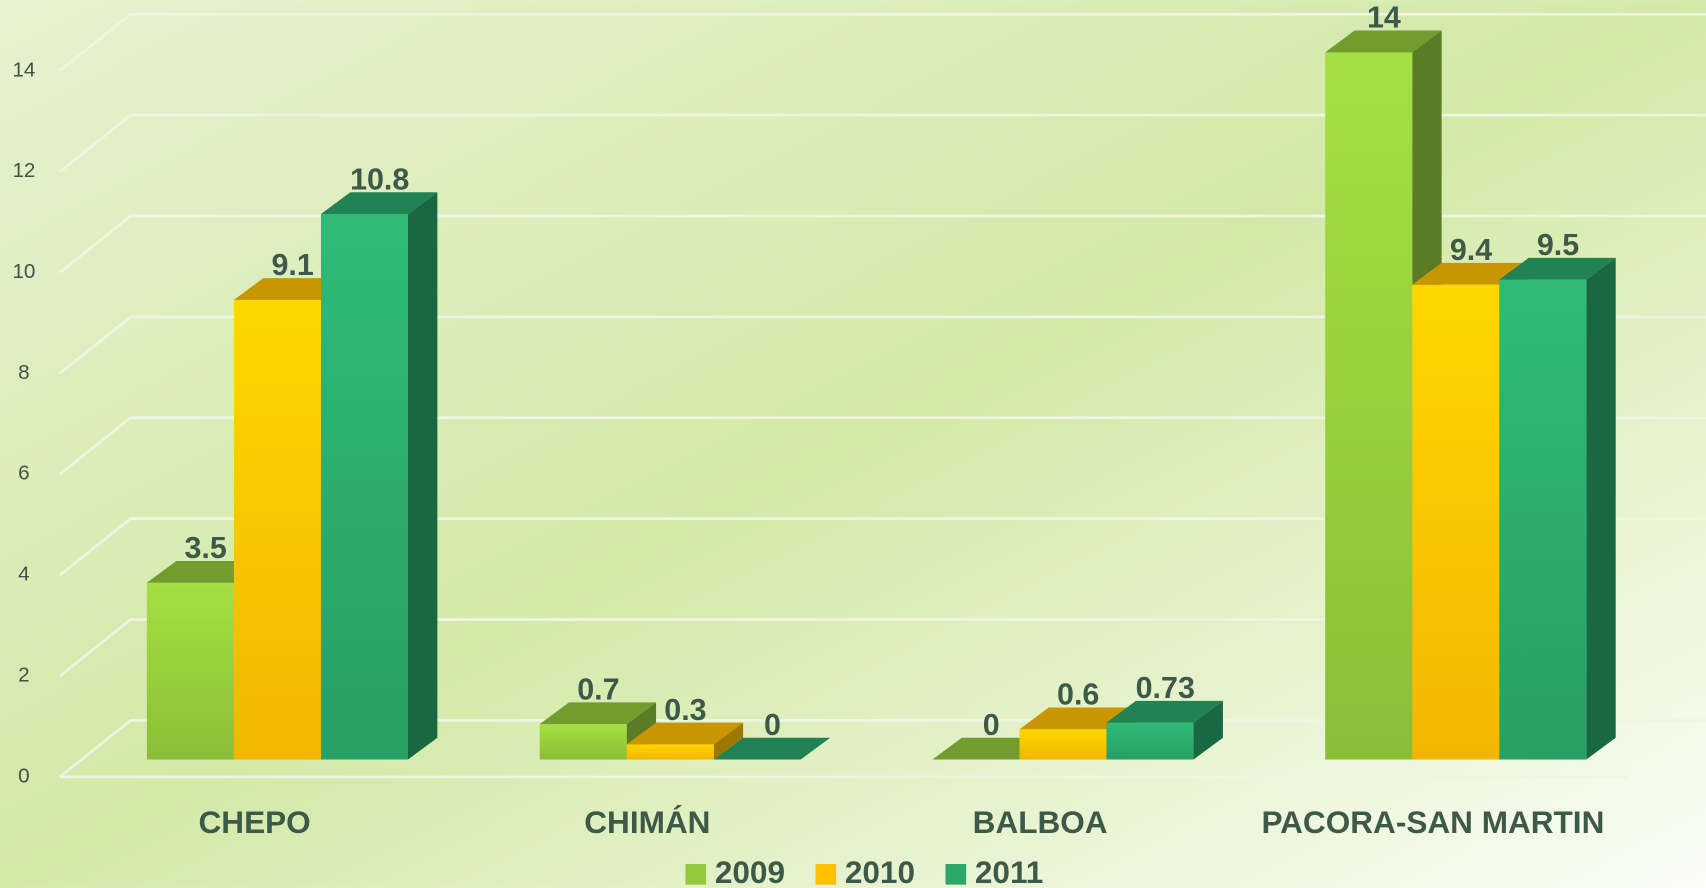 Image resolution: width=1706 pixels, height=888 pixels. Describe the element at coordinates (24, 473) in the screenshot. I see `y-tick-label: 6` at that location.